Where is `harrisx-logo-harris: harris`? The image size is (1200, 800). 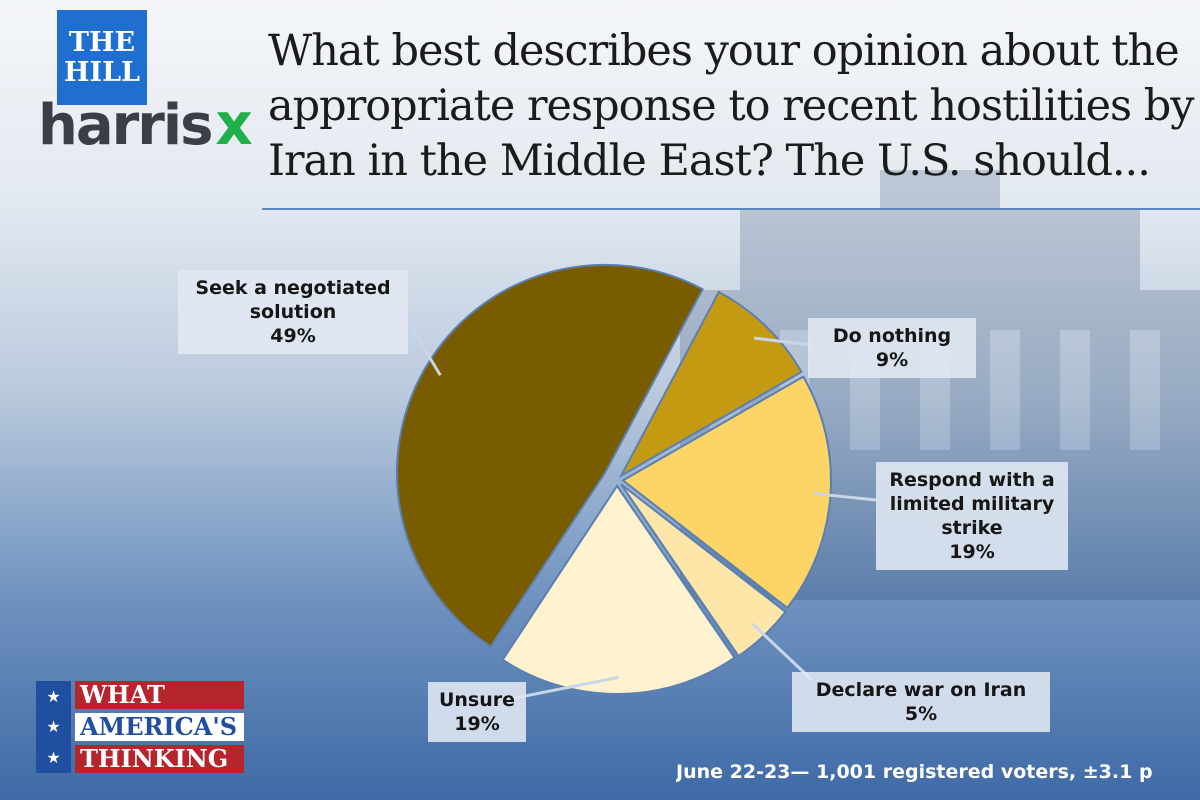
harrisx-logo-harris: harris is located at coordinates (125, 125).